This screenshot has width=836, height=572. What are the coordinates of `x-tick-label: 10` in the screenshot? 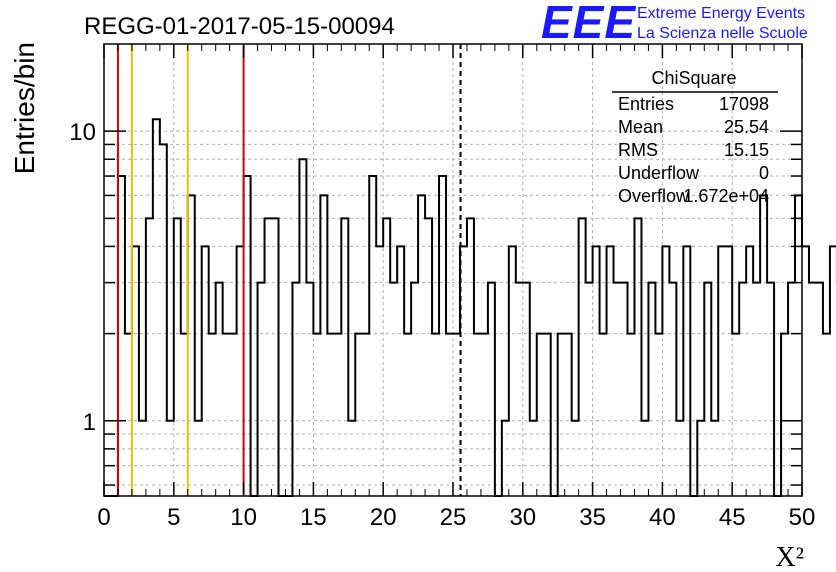 It's located at (243, 517).